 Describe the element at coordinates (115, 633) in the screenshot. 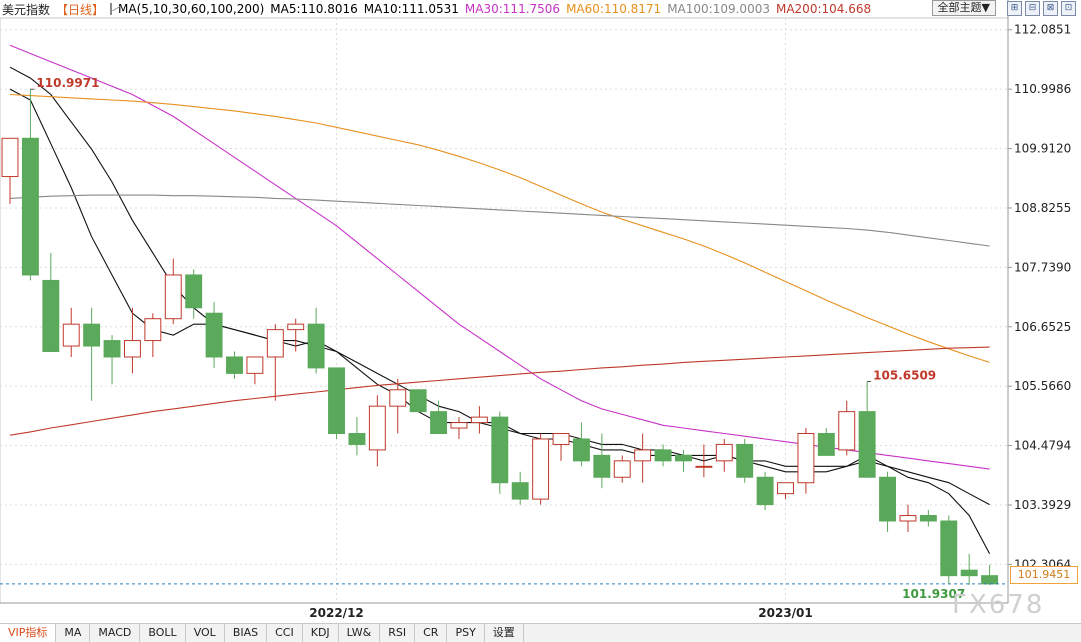

I see `tab-macd: MACD` at that location.